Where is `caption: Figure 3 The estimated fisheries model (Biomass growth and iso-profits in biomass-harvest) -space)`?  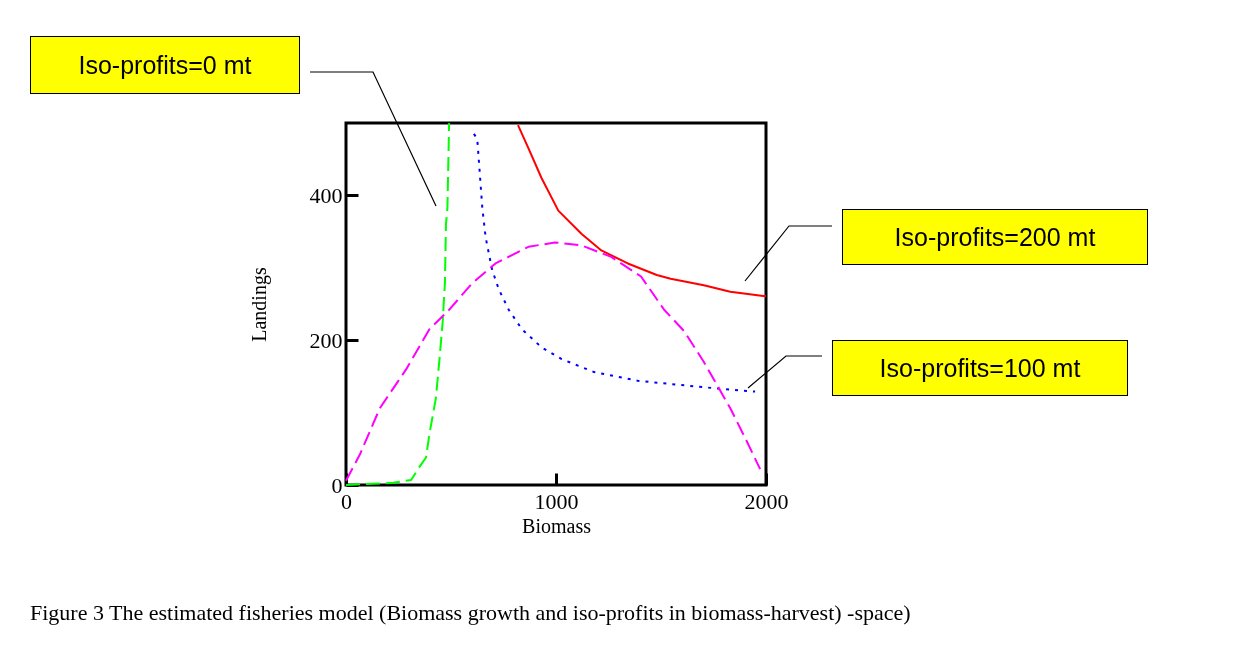 caption: Figure 3 The estimated fisheries model (Biomass growth and iso-profits in biomass-harvest) -space) is located at coordinates (470, 613).